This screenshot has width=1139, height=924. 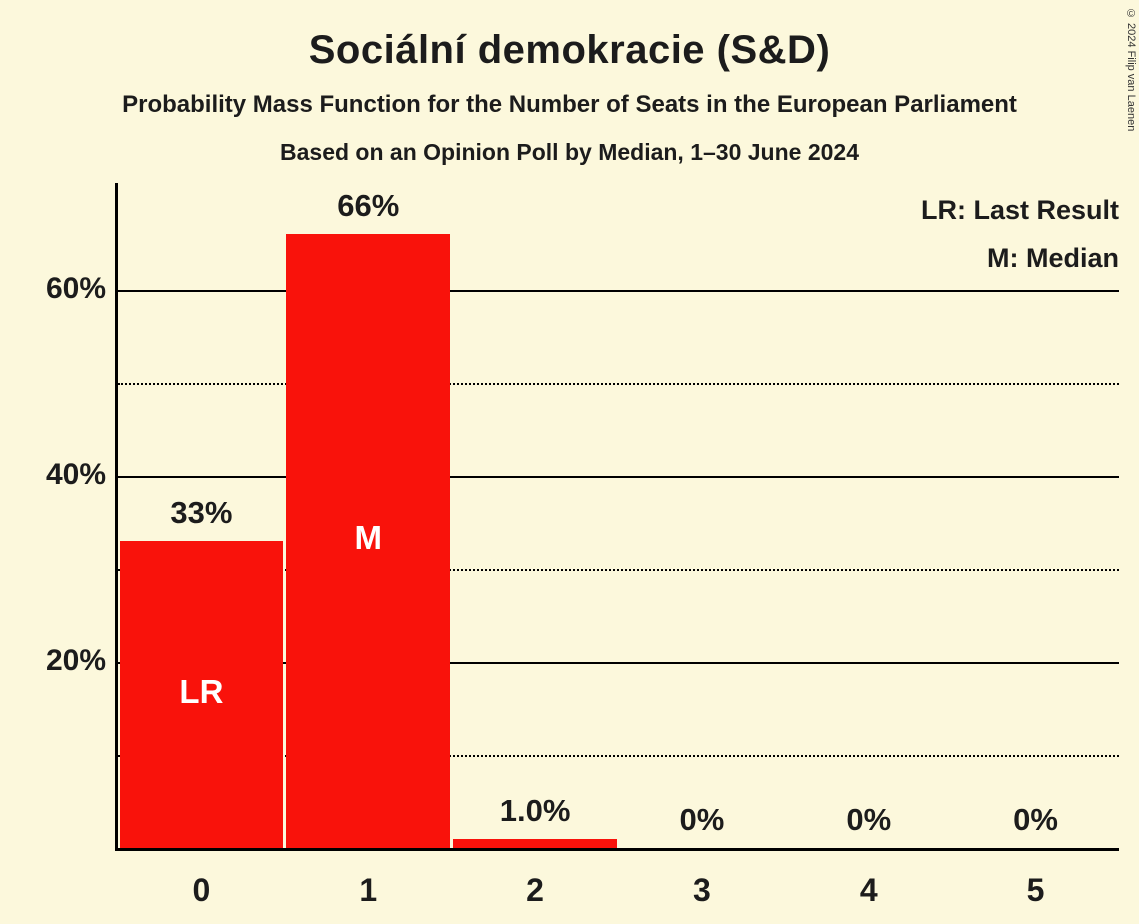 What do you see at coordinates (617, 849) in the screenshot?
I see `x-axis-line` at bounding box center [617, 849].